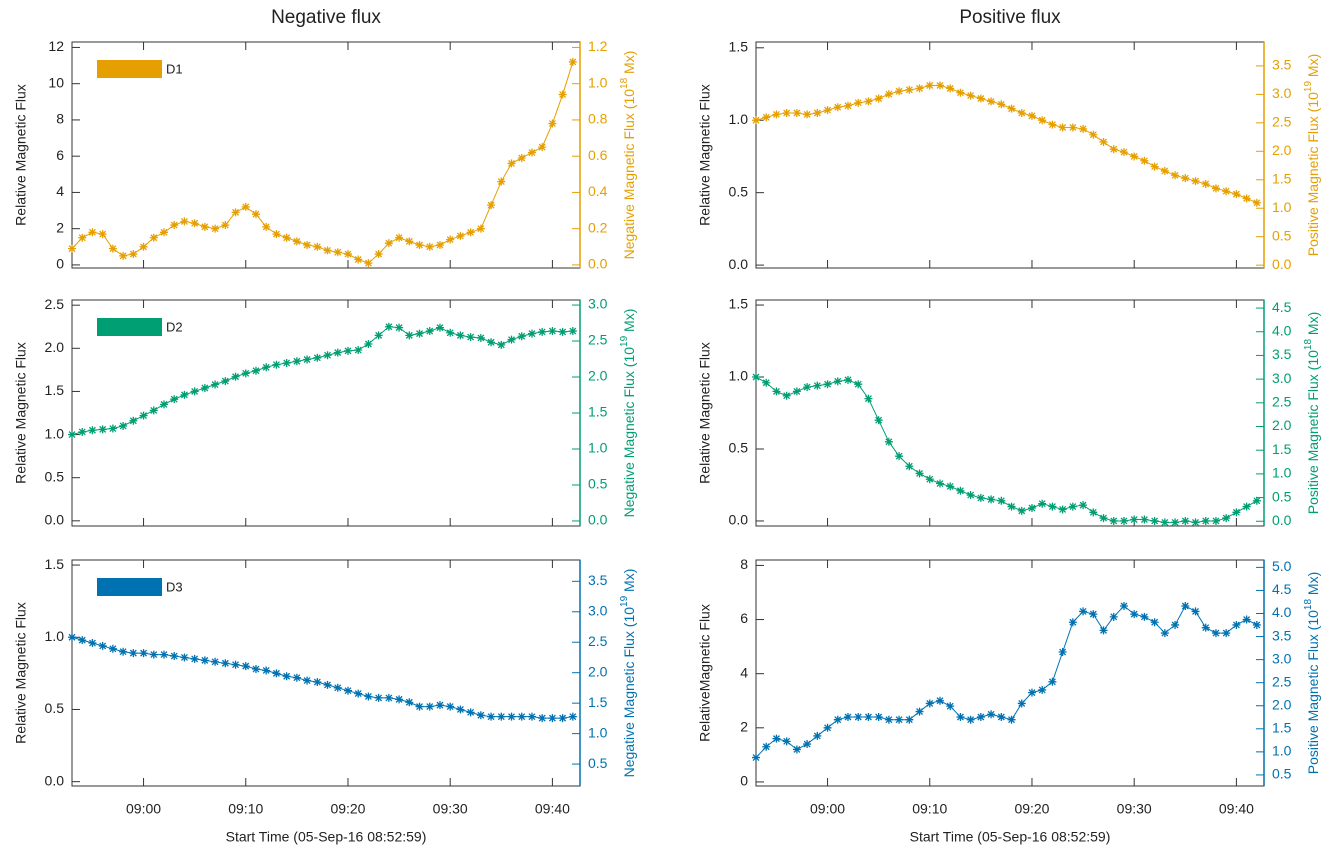 Image resolution: width=1337 pixels, height=848 pixels. What do you see at coordinates (1010, 673) in the screenshot?
I see `plot-frame` at bounding box center [1010, 673].